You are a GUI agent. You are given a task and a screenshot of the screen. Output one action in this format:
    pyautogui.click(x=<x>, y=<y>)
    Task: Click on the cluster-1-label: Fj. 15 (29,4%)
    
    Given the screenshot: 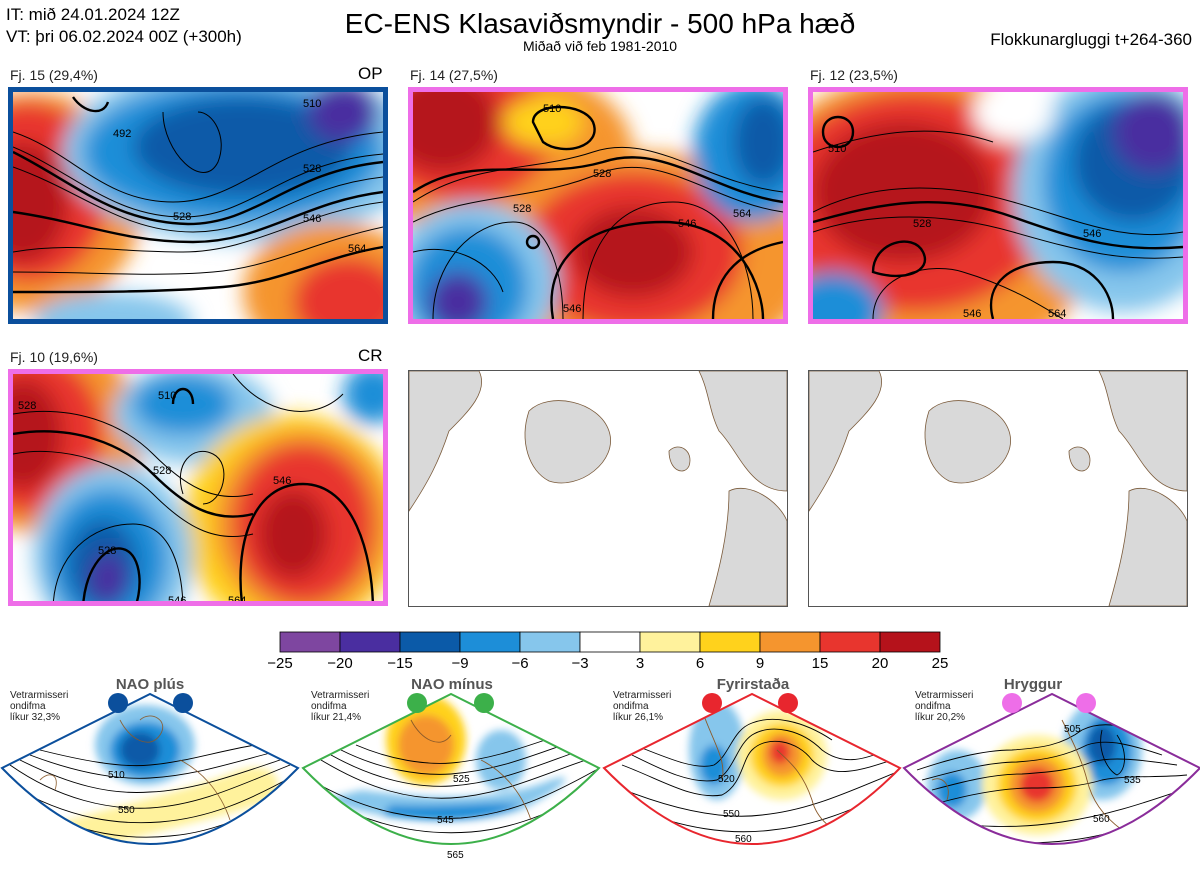 What is the action you would take?
    pyautogui.click(x=54, y=75)
    